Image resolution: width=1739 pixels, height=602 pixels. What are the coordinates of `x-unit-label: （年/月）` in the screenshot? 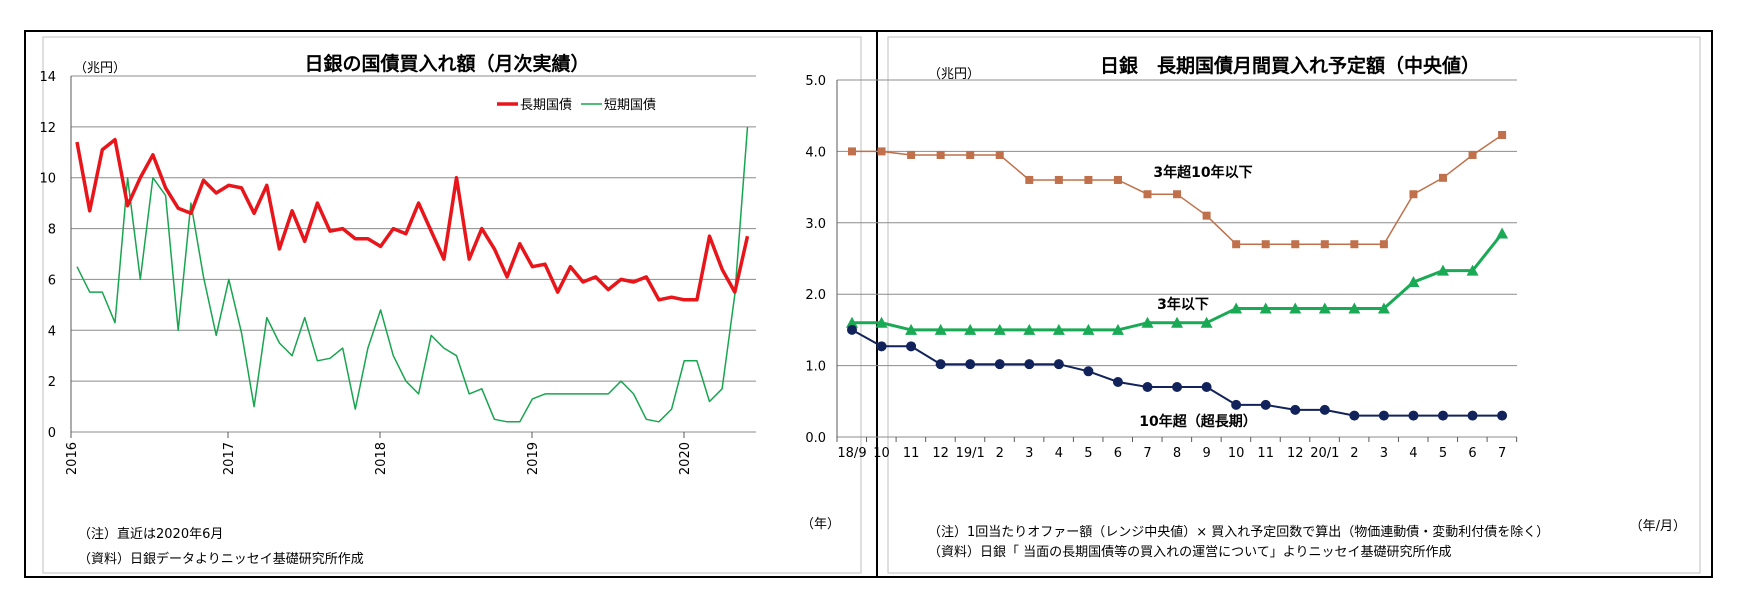 It's located at (1658, 526).